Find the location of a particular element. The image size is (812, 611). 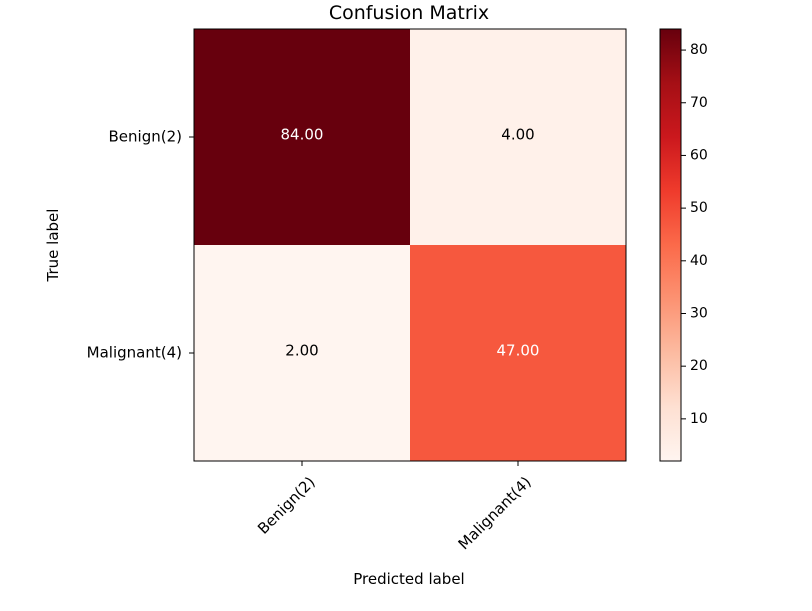

colorbar-tick-label: 10 is located at coordinates (699, 419).